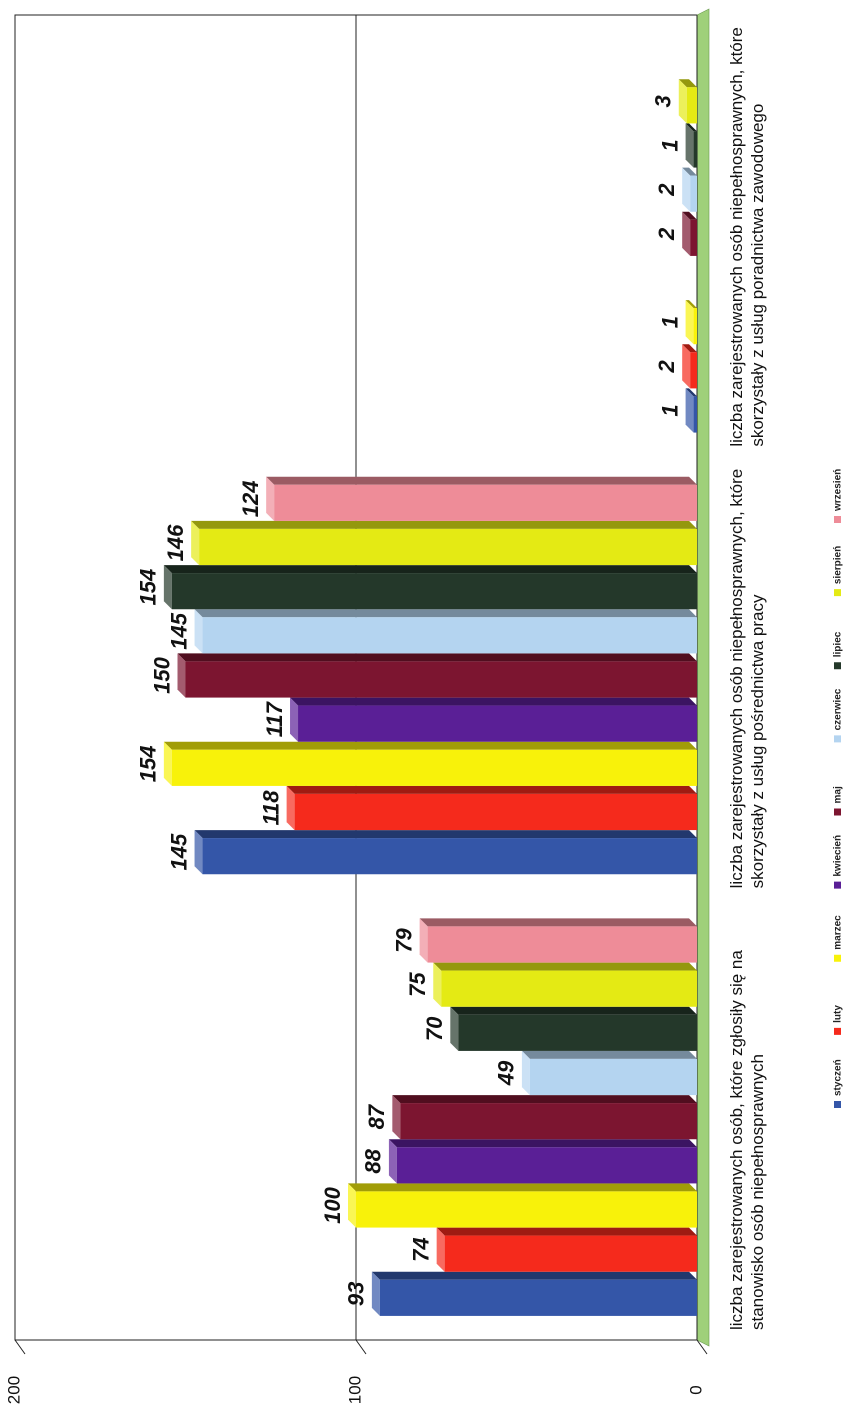 The image size is (857, 1413). What do you see at coordinates (403, 940) in the screenshot?
I see `data-label: 79` at bounding box center [403, 940].